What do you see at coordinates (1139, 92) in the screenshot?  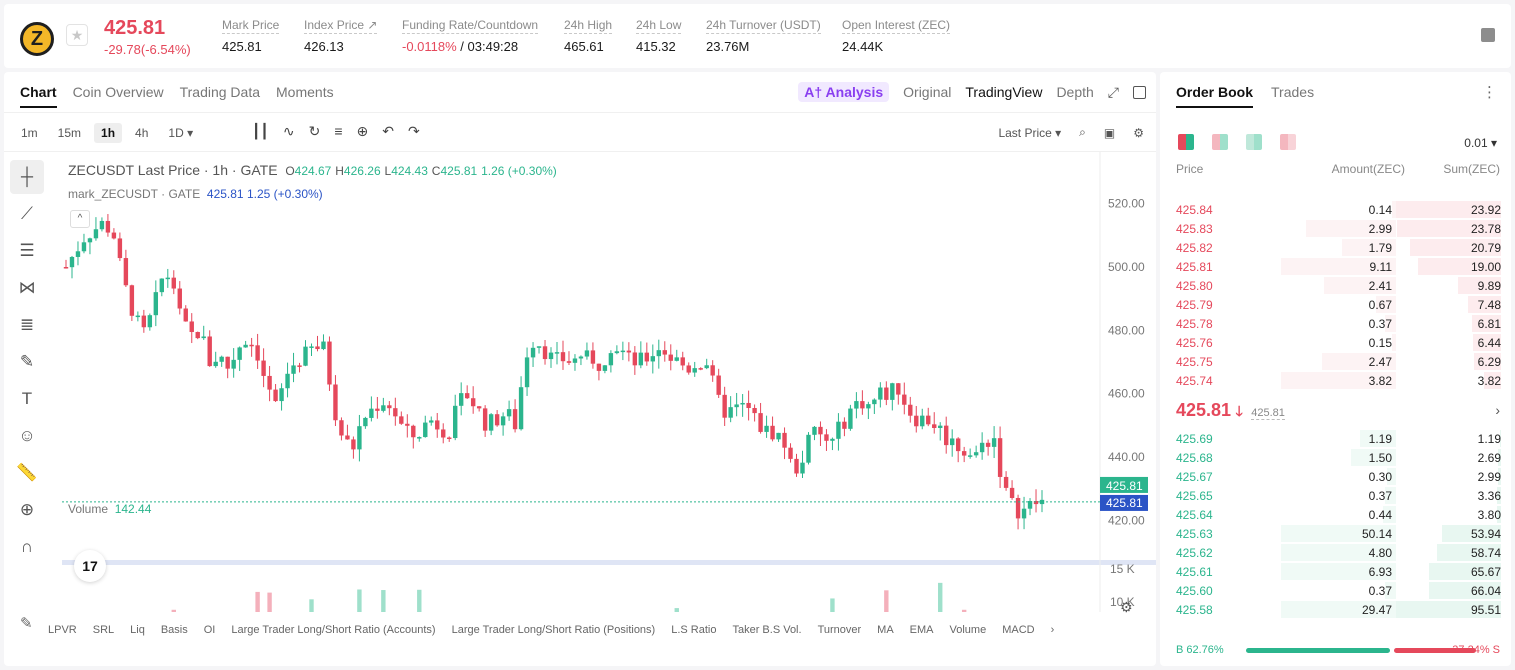 I see `fullscreen-icon` at bounding box center [1139, 92].